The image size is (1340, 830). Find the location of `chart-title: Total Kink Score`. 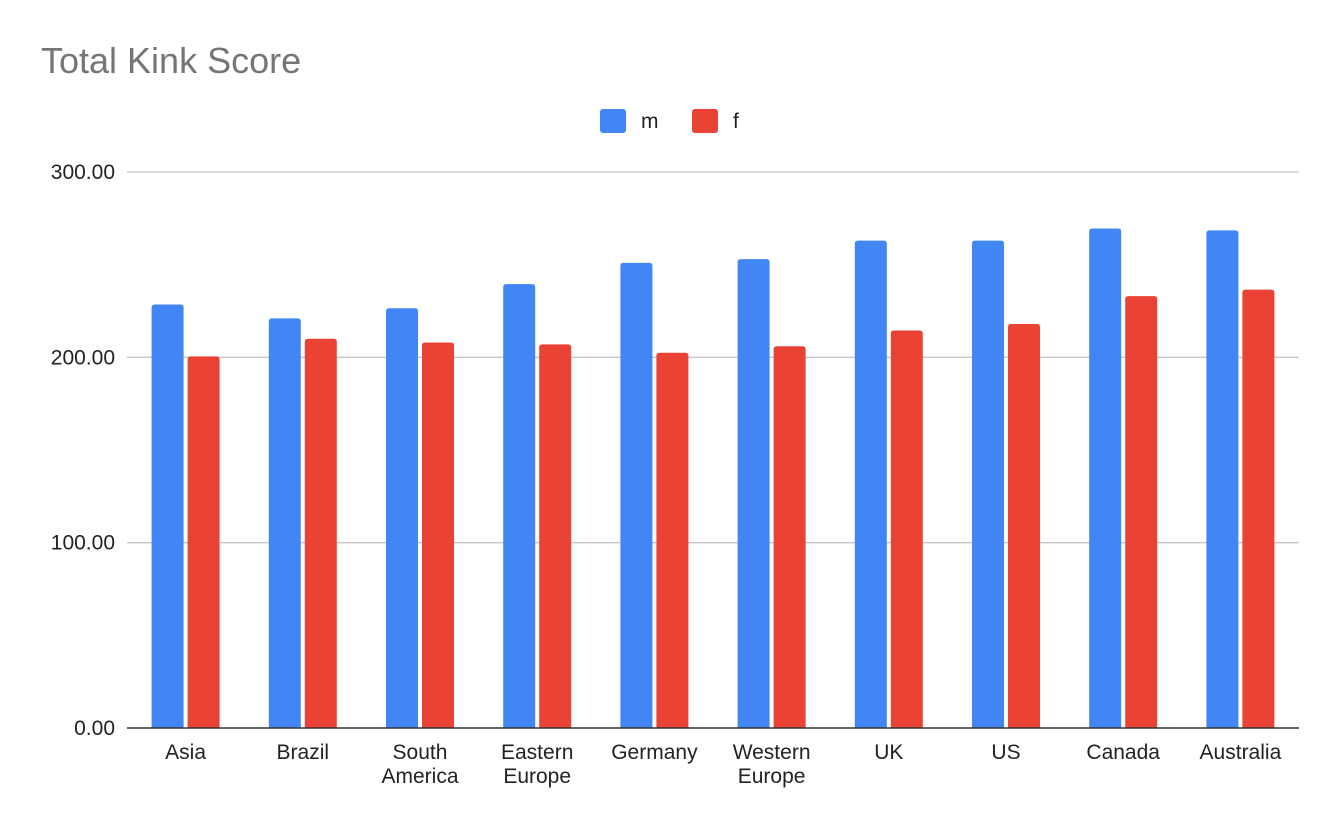

chart-title: Total Kink Score is located at coordinates (171, 60).